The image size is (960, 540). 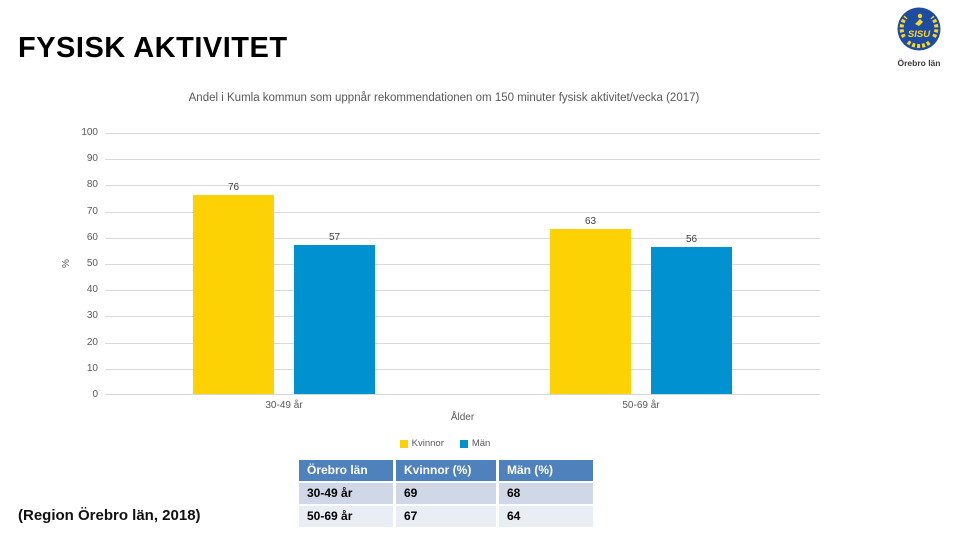 What do you see at coordinates (233, 294) in the screenshot?
I see `bar-kvinnor-30-49år` at bounding box center [233, 294].